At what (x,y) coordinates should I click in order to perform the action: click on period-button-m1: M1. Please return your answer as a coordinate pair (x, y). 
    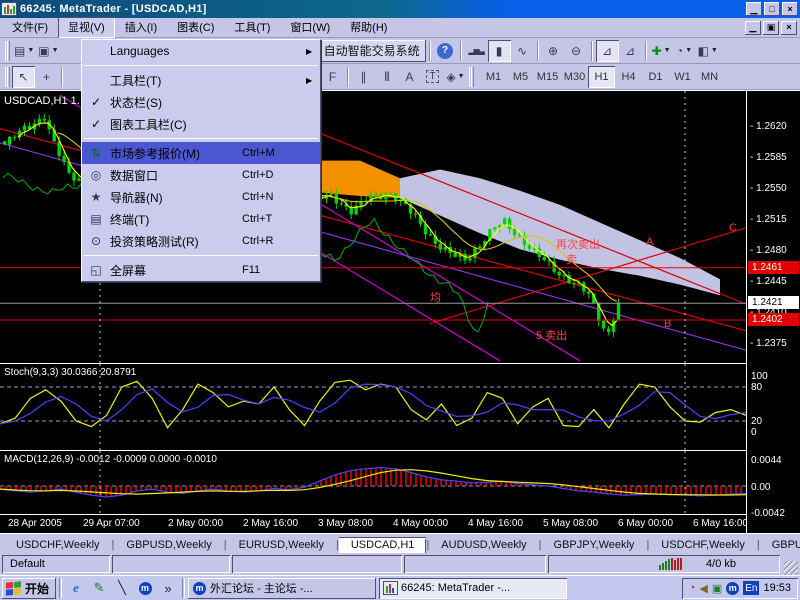
    Looking at the image, I should click on (493, 76).